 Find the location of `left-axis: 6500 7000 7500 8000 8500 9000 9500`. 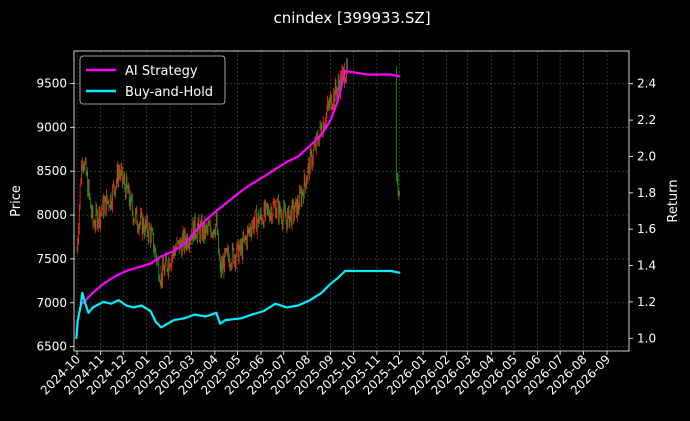

left-axis: 6500 7000 7500 8000 8500 9000 9500 is located at coordinates (55, 215).